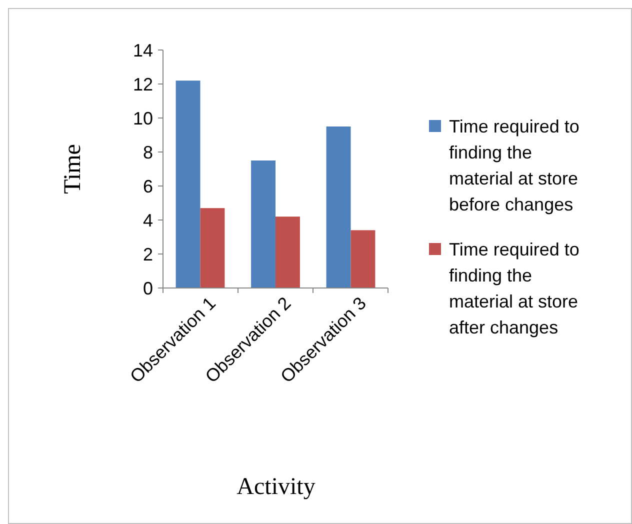  What do you see at coordinates (514, 165) in the screenshot?
I see `legend-label: Time required to finding the material at store before changes` at bounding box center [514, 165].